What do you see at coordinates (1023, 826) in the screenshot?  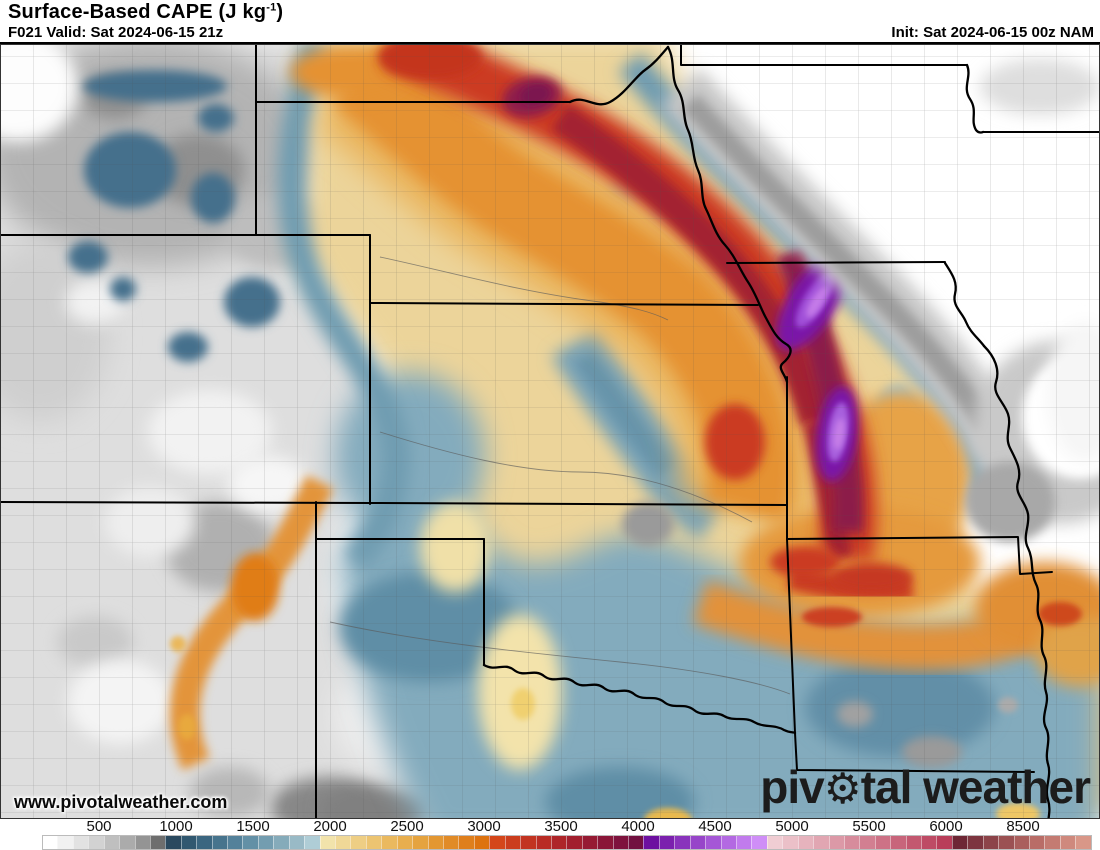 I see `colorbar-tick: 8500` at bounding box center [1023, 826].